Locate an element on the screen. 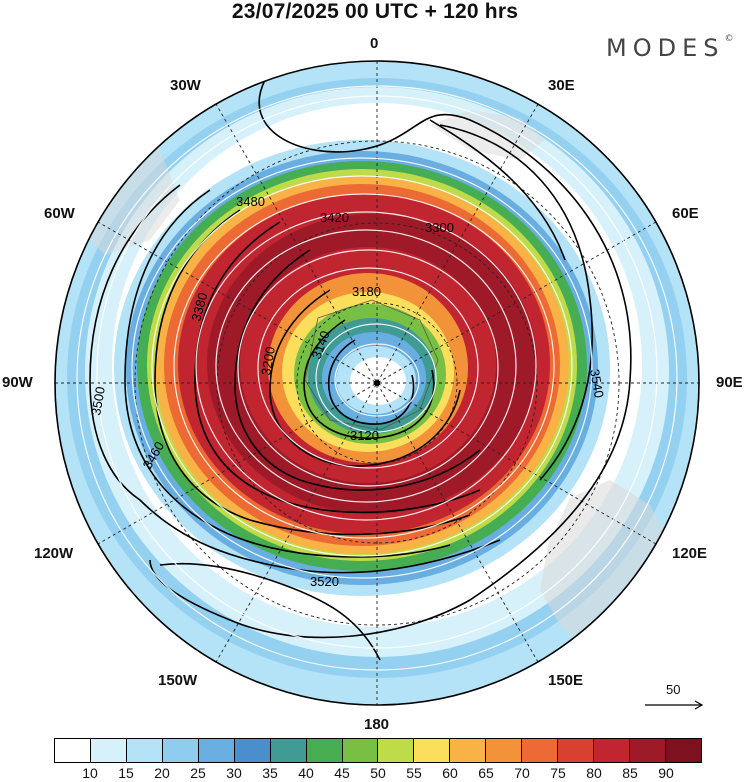 This screenshot has height=782, width=750. colorbar-tick-label: 85 is located at coordinates (630, 773).